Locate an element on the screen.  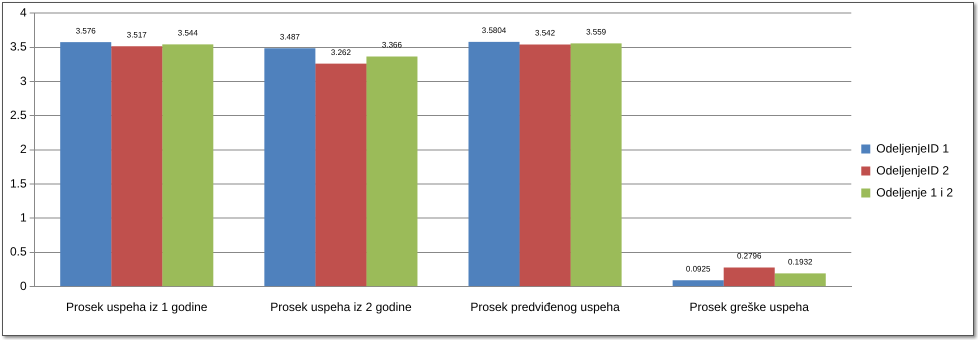
data-label: 3.576 is located at coordinates (86, 31).